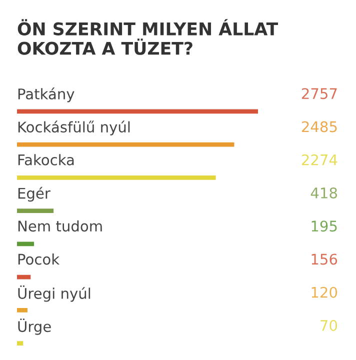 Image resolution: width=356 pixels, height=360 pixels. Describe the element at coordinates (325, 259) in the screenshot. I see `data-label: 156` at that location.